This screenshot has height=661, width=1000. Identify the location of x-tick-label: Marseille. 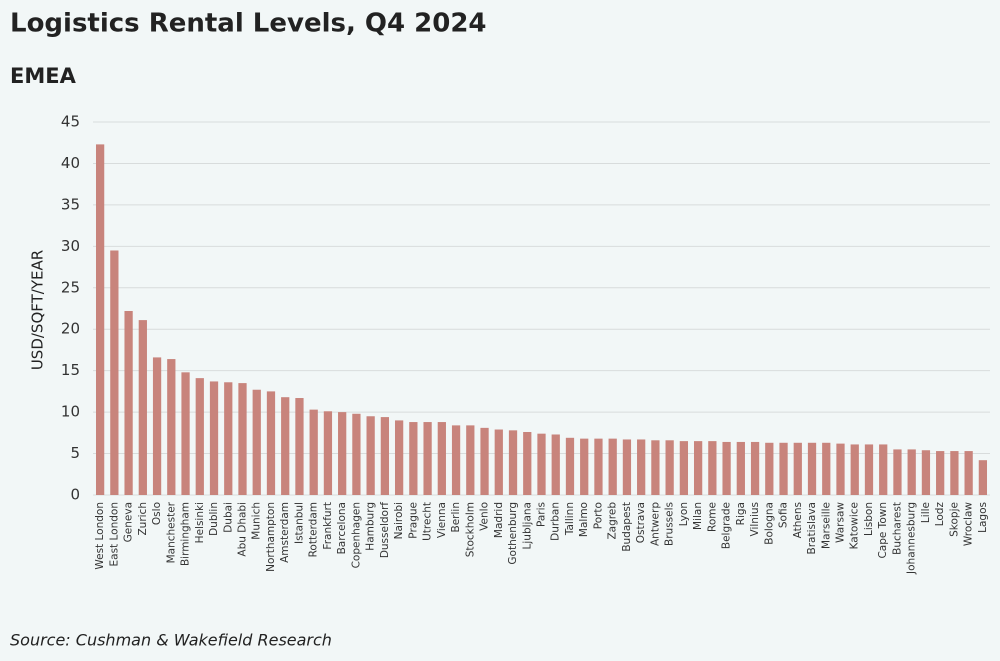
(826, 525).